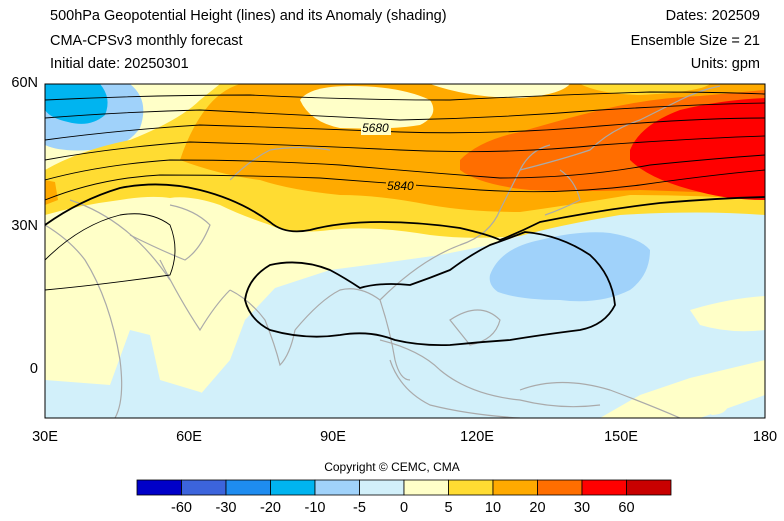  What do you see at coordinates (725, 64) in the screenshot?
I see `units-label: Units: gpm` at bounding box center [725, 64].